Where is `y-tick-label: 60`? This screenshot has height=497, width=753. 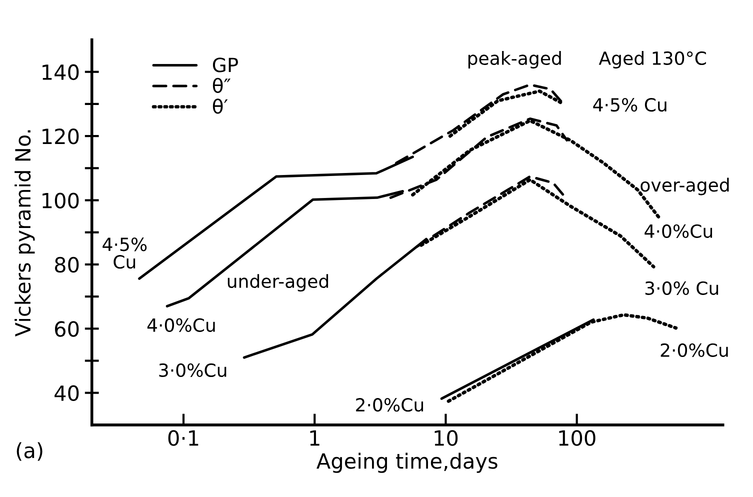 y-tick-label: 60 is located at coordinates (67, 329).